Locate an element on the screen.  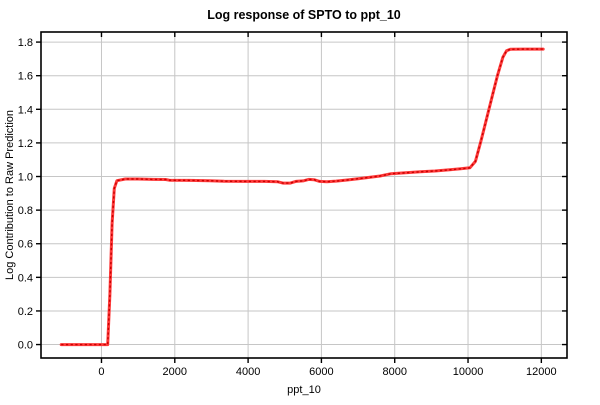
y-tick-label: 1.6 is located at coordinates (25, 77).